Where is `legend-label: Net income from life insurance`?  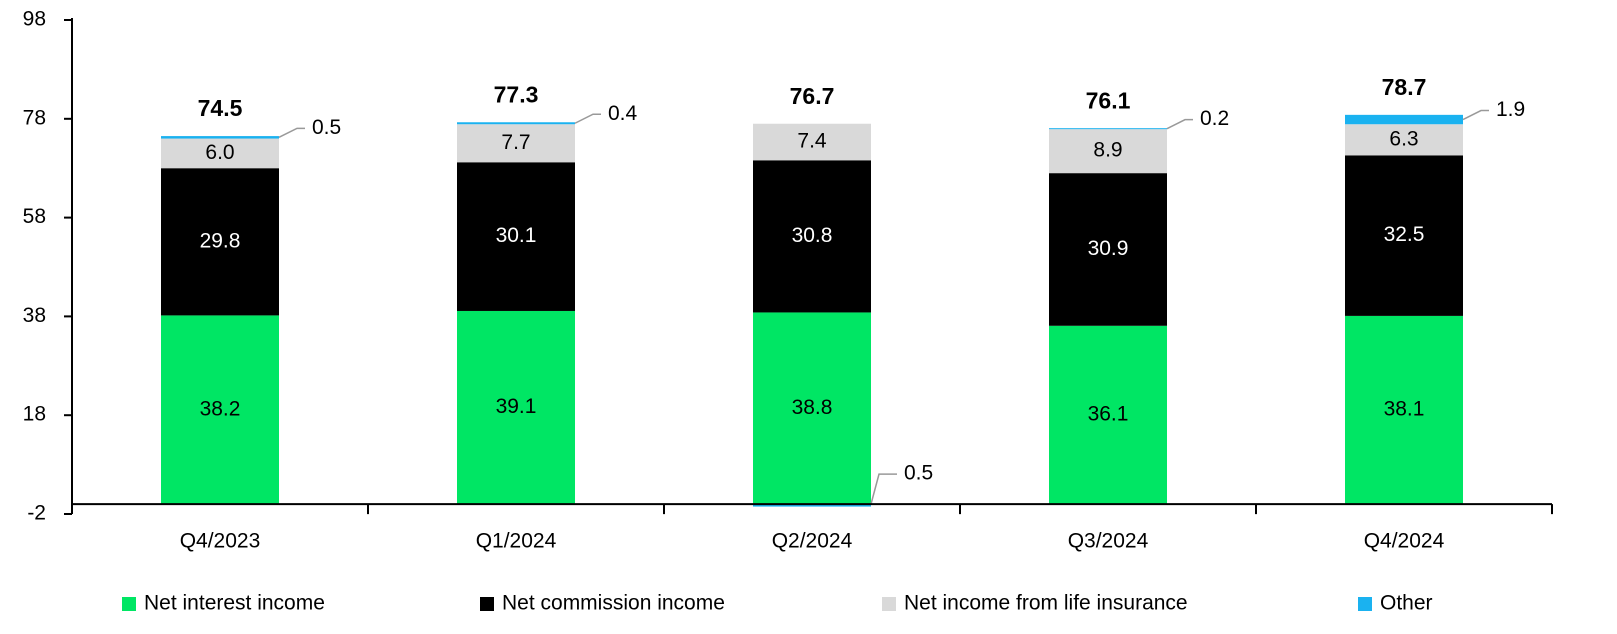 legend-label: Net income from life insurance is located at coordinates (1046, 603).